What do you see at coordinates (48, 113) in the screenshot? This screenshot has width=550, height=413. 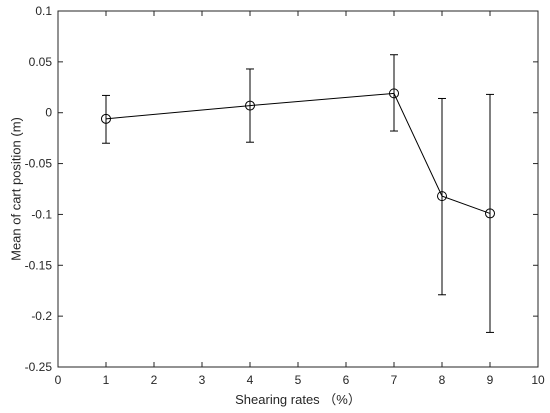 I see `y-tick-label: 0` at bounding box center [48, 113].